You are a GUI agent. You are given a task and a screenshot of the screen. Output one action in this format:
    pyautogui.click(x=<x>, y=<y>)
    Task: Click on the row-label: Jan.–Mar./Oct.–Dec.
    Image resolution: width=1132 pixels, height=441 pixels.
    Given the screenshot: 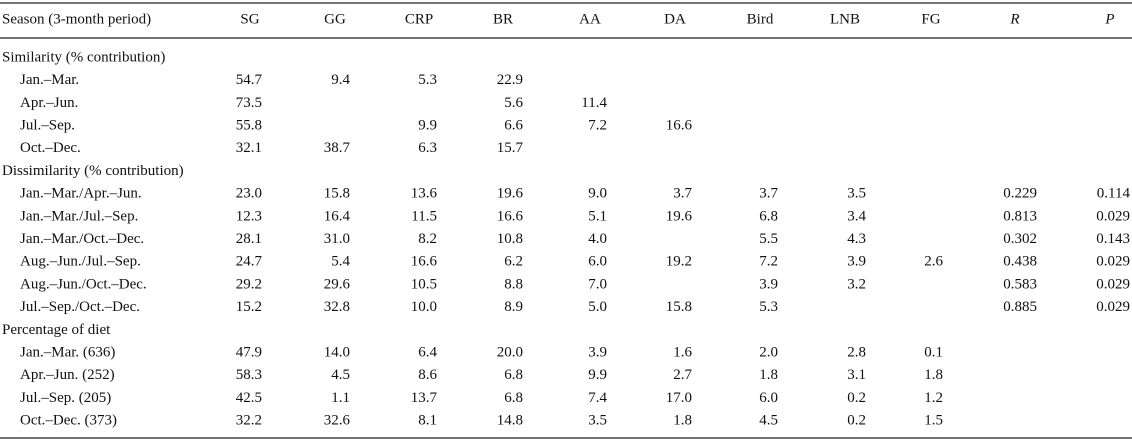 What is the action you would take?
    pyautogui.click(x=82, y=239)
    